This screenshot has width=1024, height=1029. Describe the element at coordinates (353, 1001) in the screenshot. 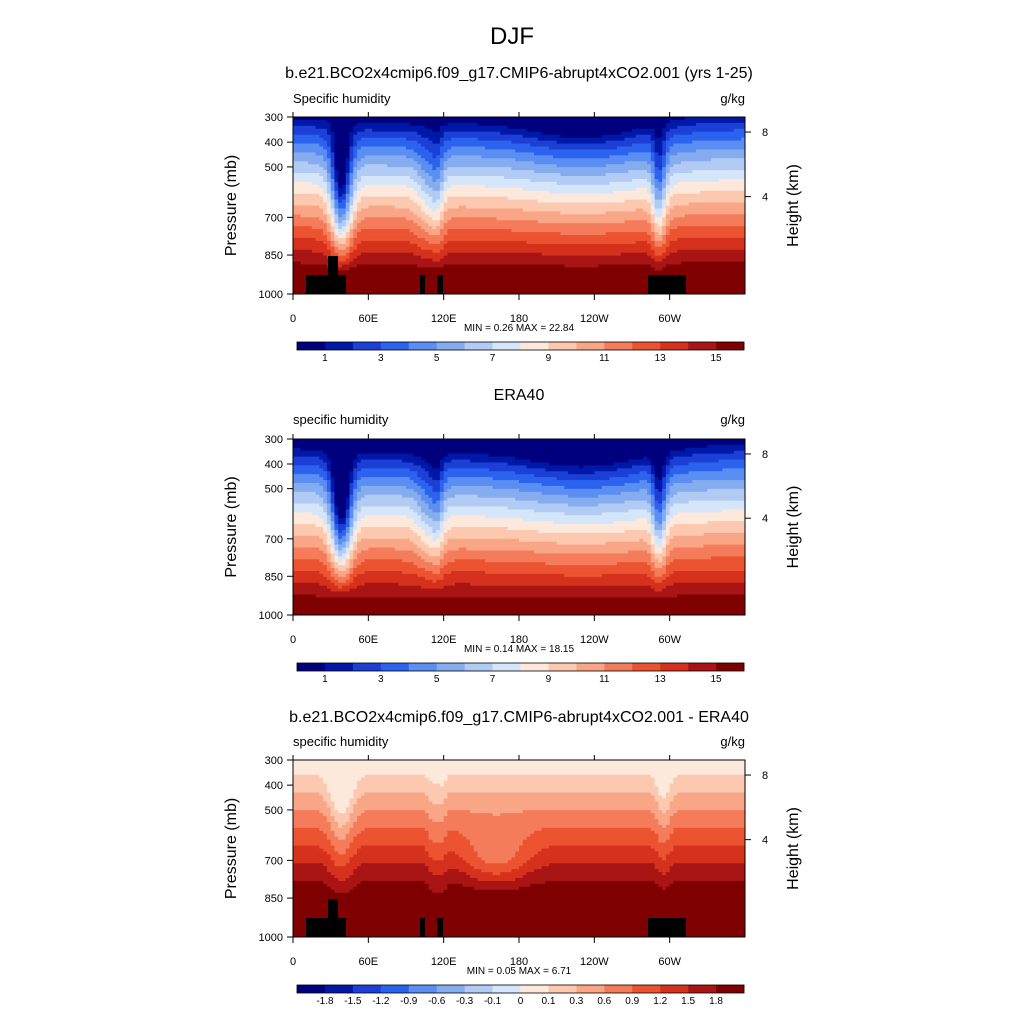

I see `colorbar-label: -1.5` at that location.